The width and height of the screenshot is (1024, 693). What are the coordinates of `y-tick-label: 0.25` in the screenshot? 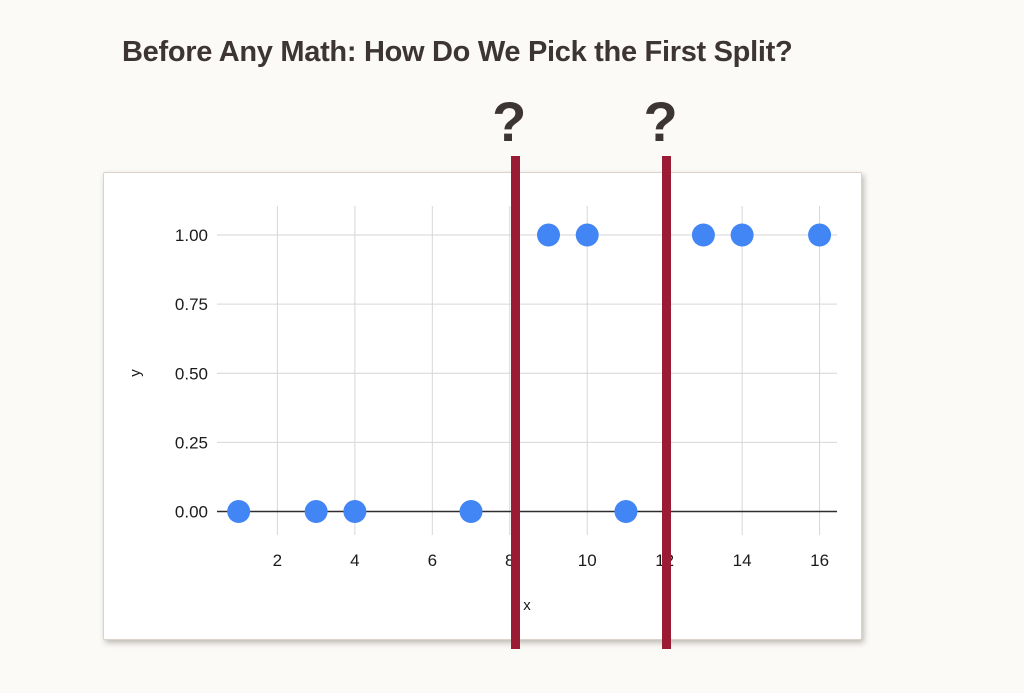 It's located at (191, 442).